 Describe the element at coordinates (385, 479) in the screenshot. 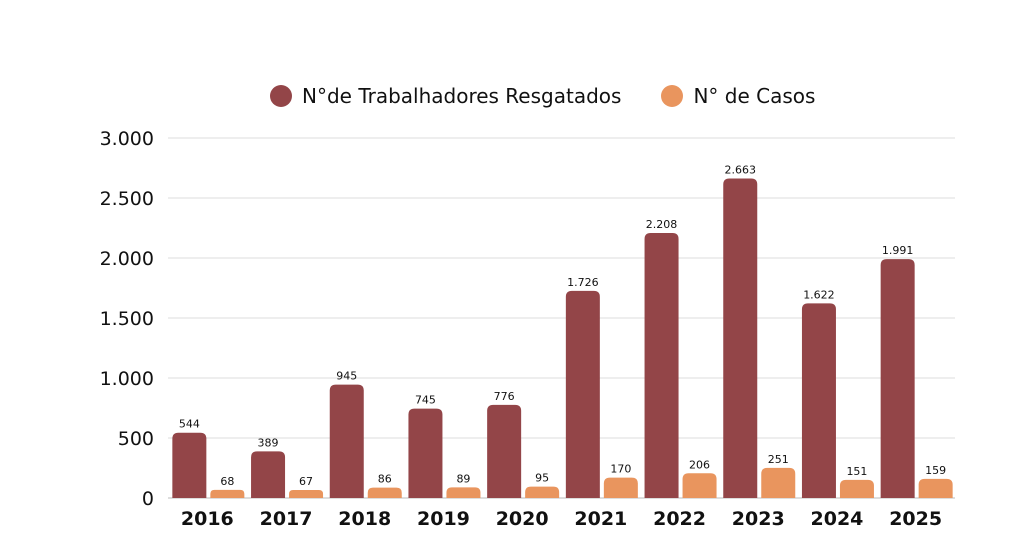

I see `data-label: 86` at that location.